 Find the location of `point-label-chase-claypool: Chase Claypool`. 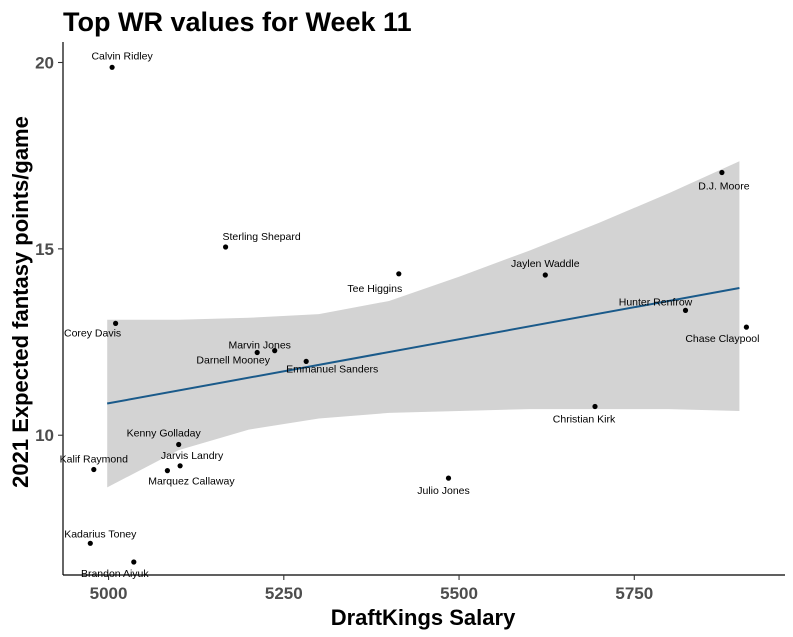

point-label-chase-claypool: Chase Claypool is located at coordinates (722, 339).